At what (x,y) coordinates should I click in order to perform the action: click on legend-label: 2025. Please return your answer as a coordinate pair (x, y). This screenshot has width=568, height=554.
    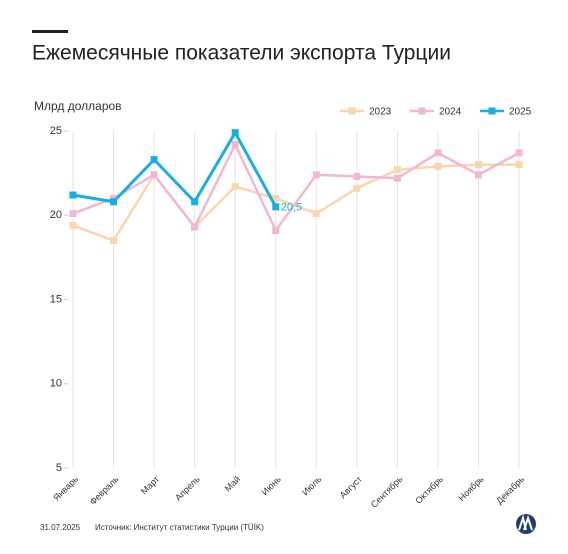
    Looking at the image, I should click on (520, 112).